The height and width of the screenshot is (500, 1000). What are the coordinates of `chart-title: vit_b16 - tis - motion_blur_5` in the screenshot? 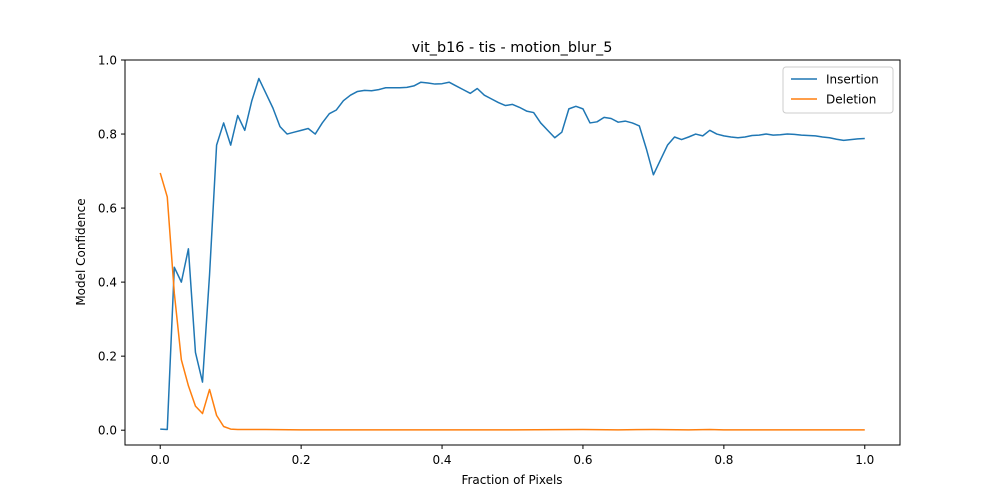 It's located at (512, 48).